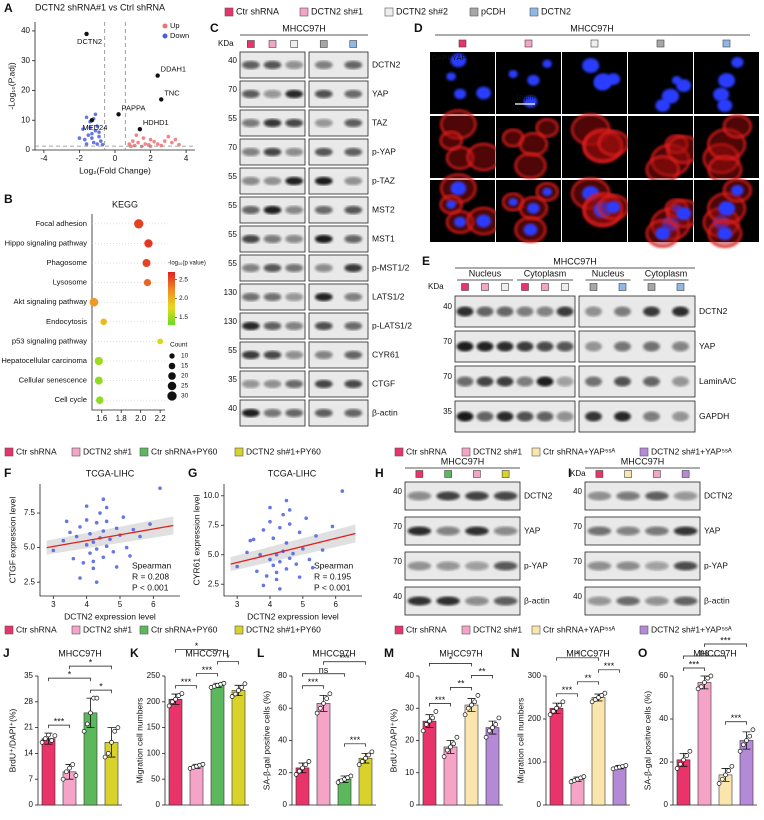 The image size is (764, 820). What do you see at coordinates (447, 411) in the screenshot?
I see `kda-marker: 35` at bounding box center [447, 411].